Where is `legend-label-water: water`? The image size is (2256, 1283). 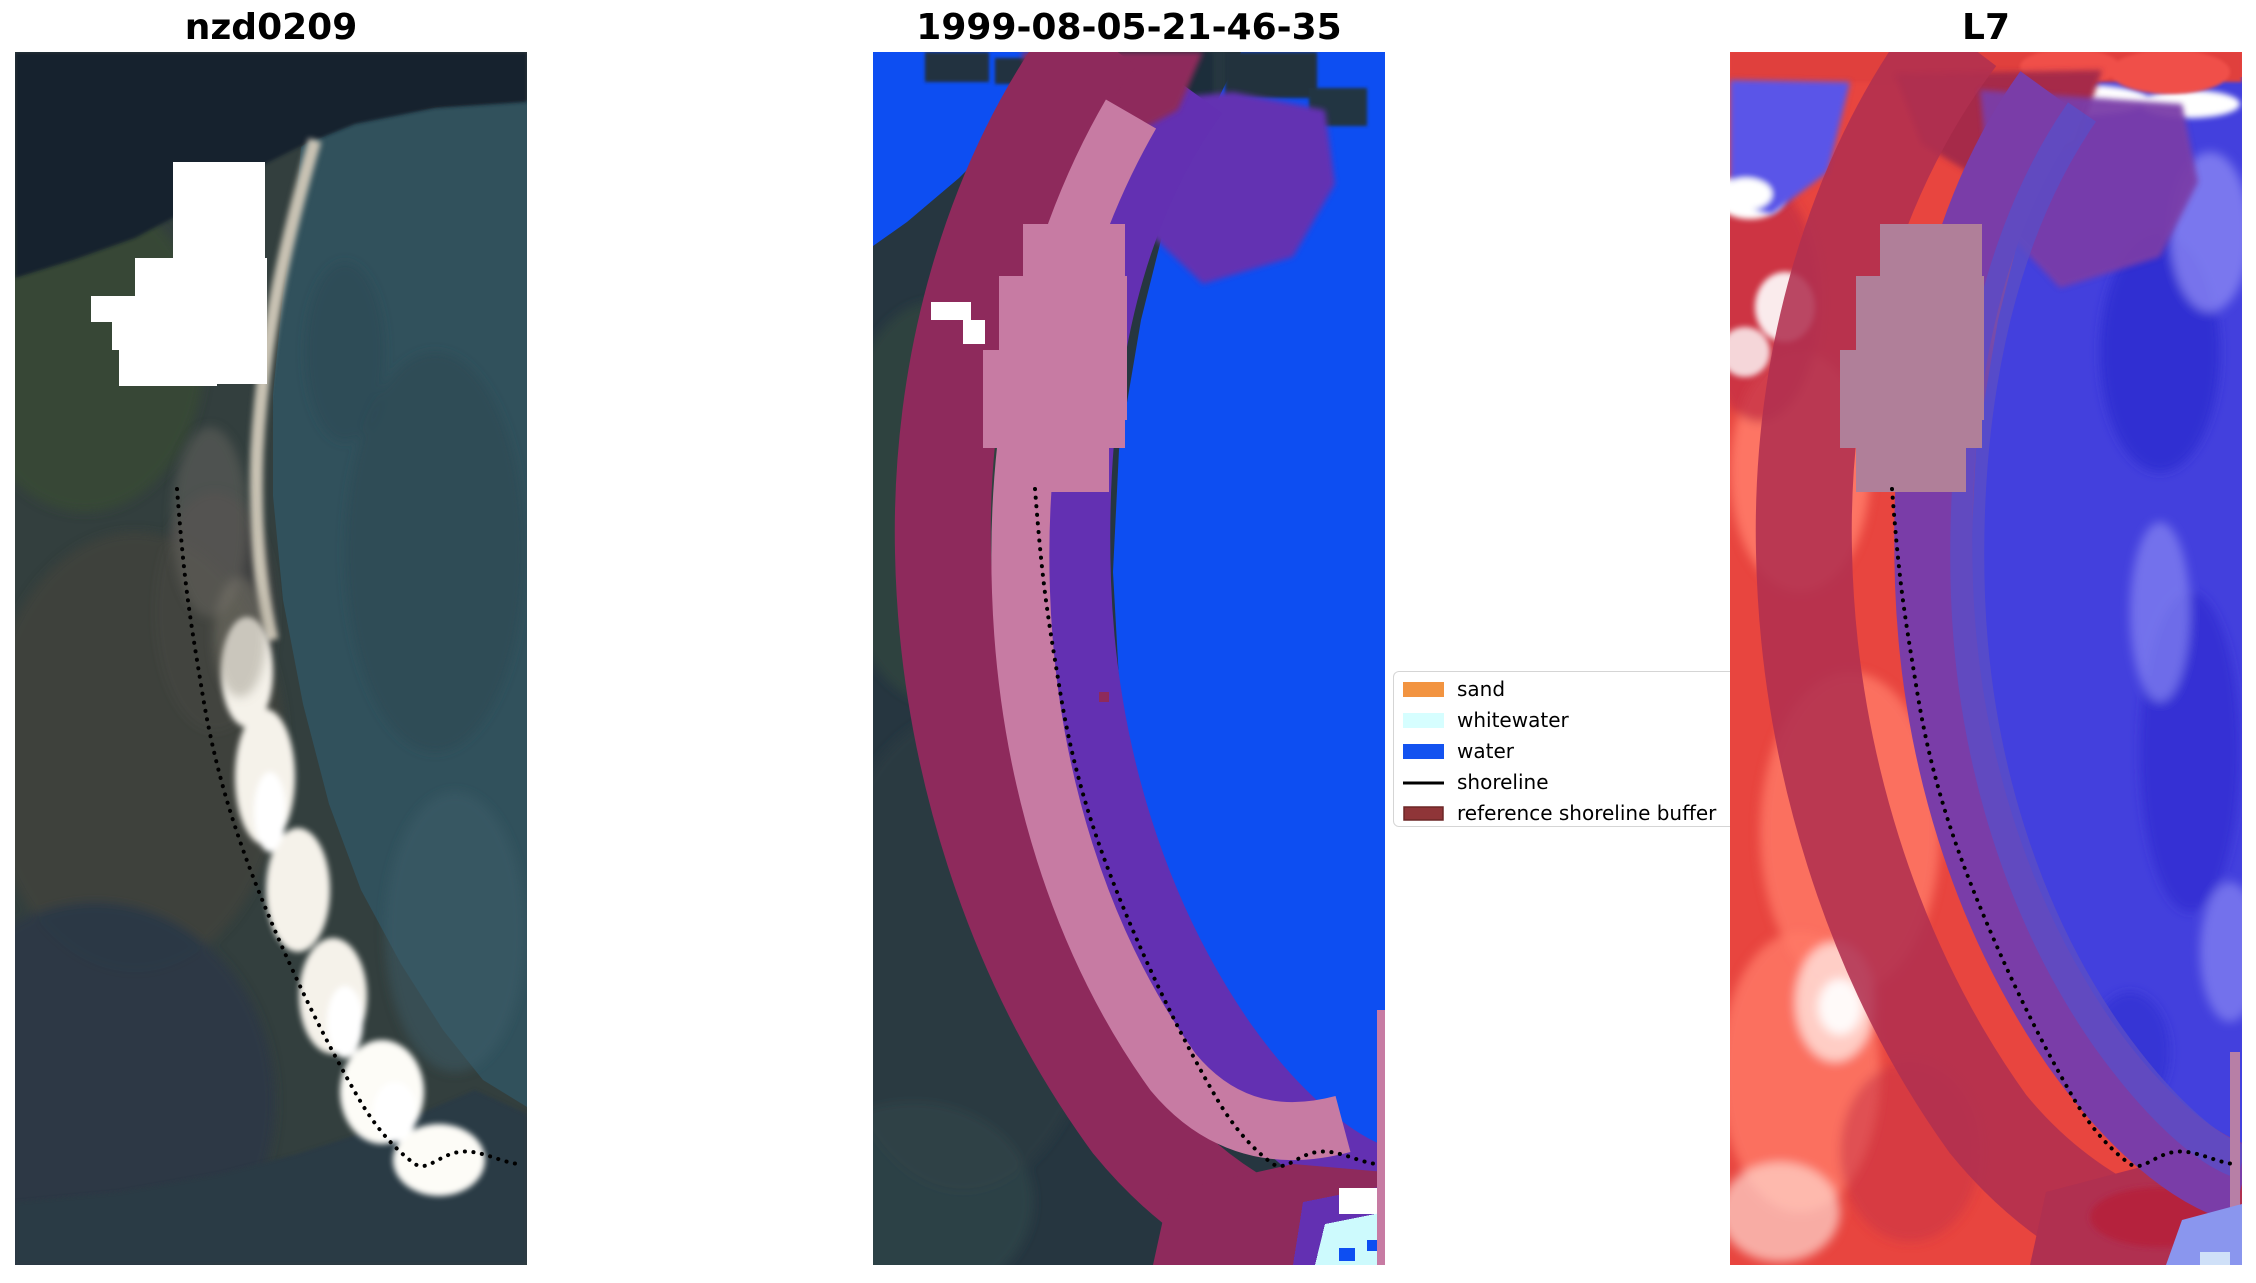 legend-label-water: water is located at coordinates (1485, 751).